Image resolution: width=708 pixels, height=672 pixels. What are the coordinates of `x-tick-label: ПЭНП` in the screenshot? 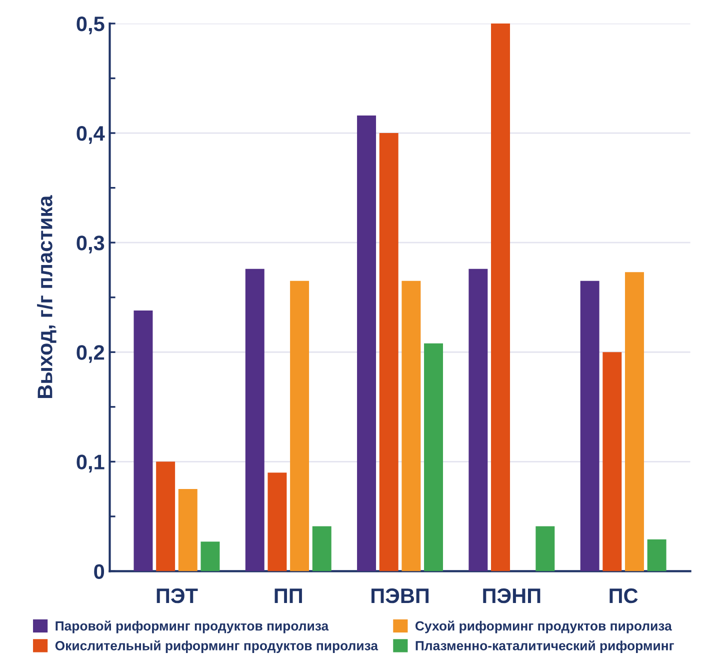 It's located at (511, 596).